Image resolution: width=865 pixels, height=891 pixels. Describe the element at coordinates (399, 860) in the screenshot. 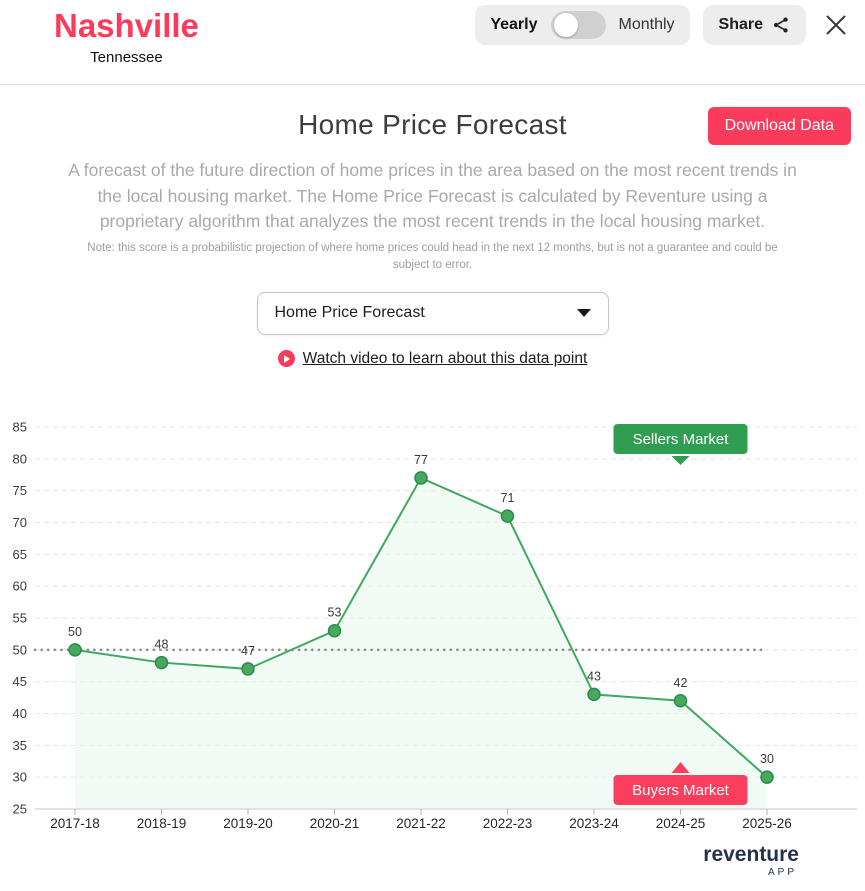

I see `brand-logo: reventure APP` at that location.